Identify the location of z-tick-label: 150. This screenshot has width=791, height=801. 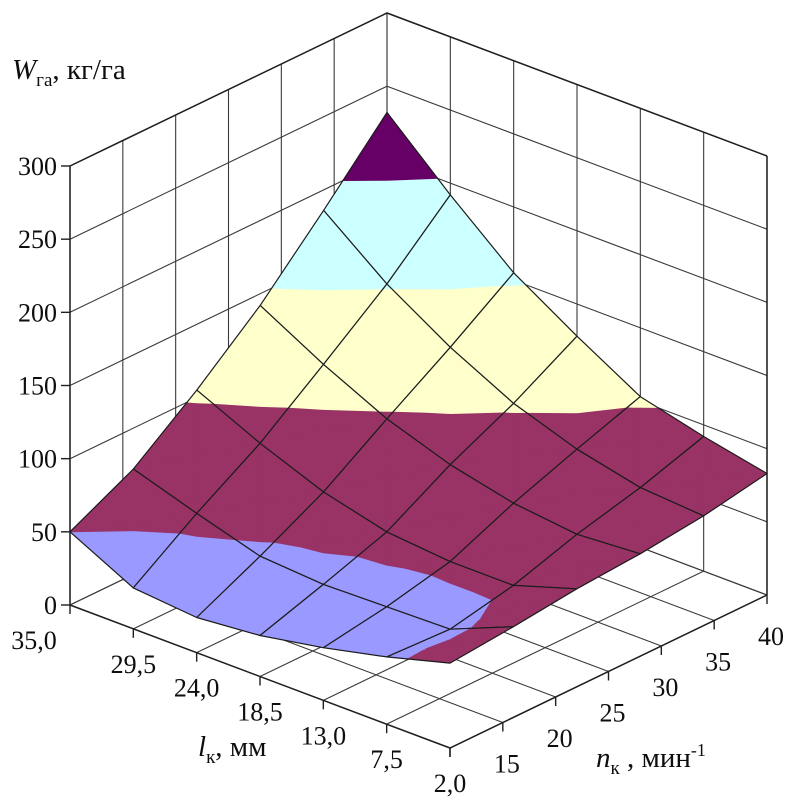
(37, 386).